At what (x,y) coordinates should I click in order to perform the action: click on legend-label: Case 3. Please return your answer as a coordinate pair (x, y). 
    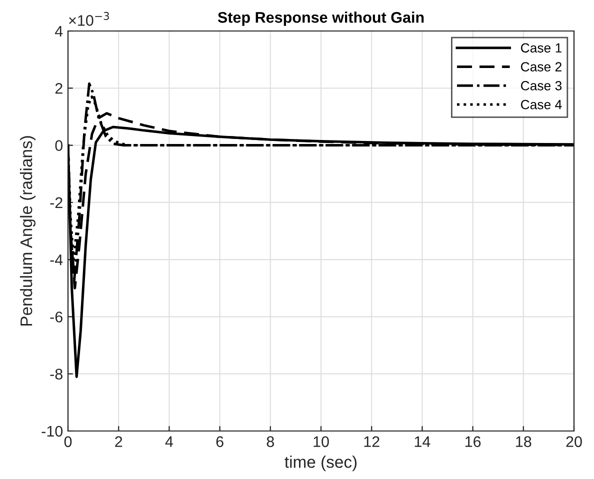
    Looking at the image, I should click on (541, 85).